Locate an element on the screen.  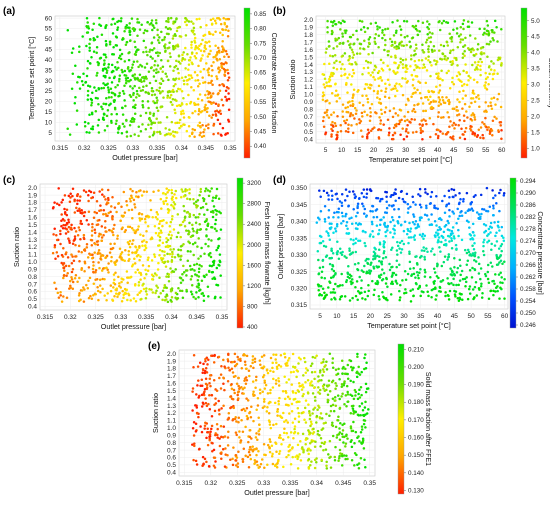
y-tick-label: 1.9 is located at coordinates (171, 361).